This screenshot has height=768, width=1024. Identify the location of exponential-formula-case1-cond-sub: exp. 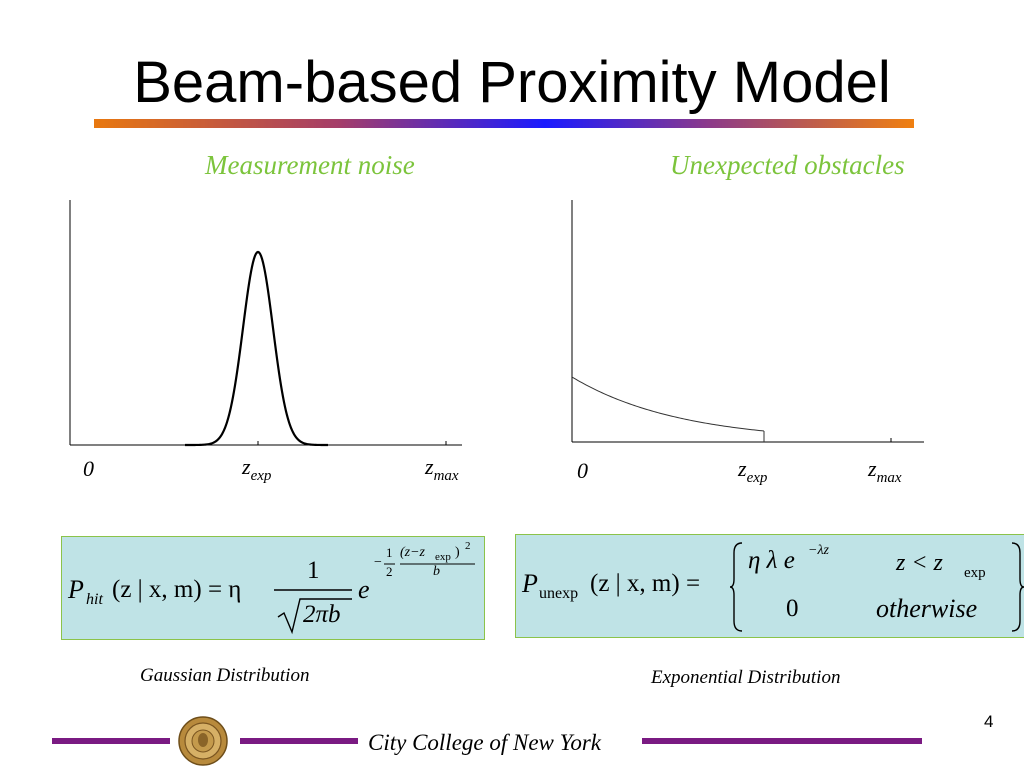
(975, 573).